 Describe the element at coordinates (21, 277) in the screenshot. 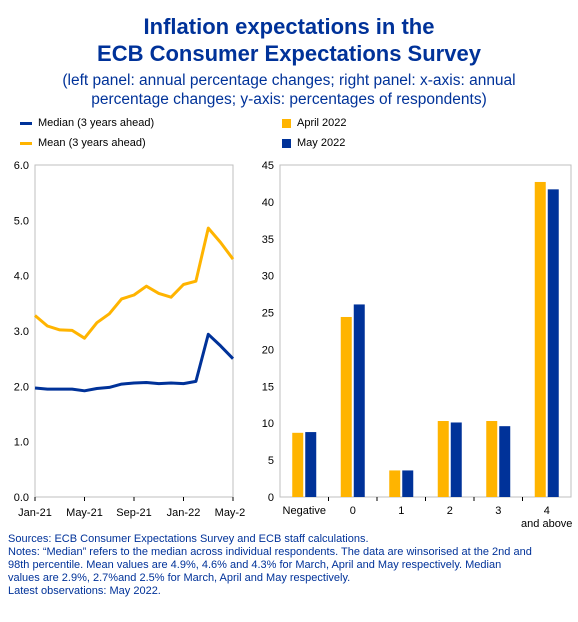

I see `y-tick-label: 4.0` at that location.